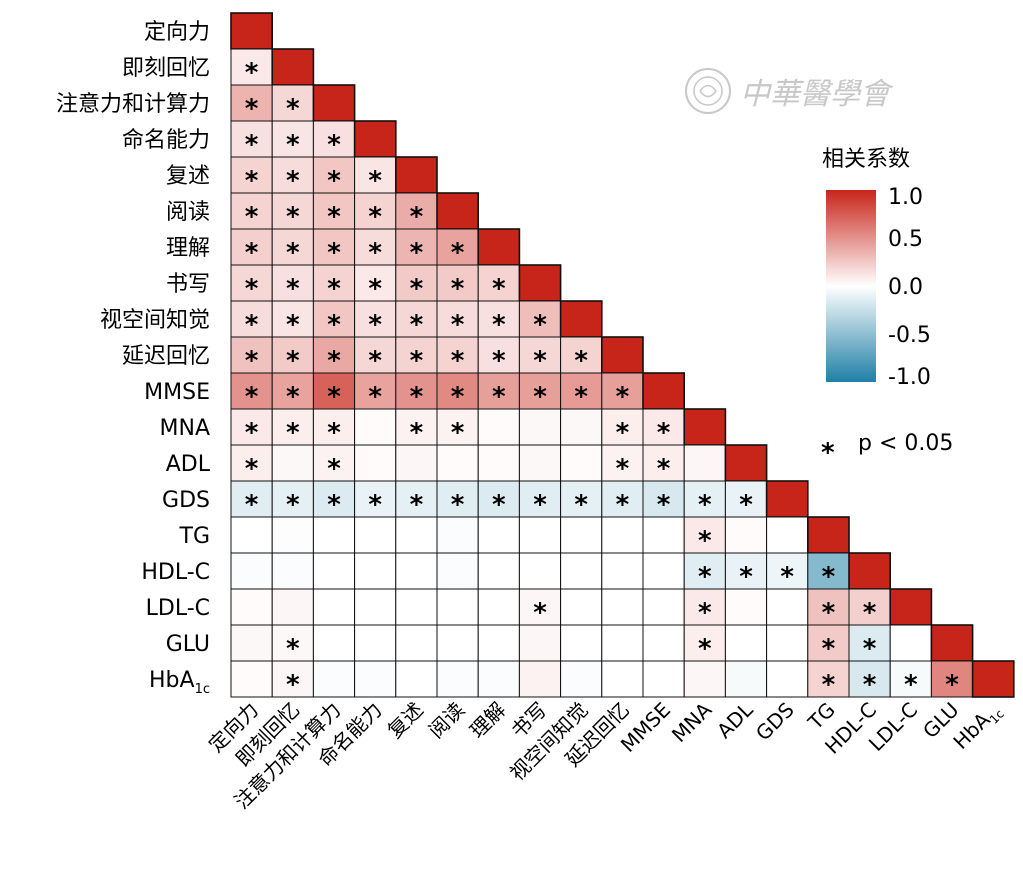 This screenshot has width=1023, height=873. I want to click on row-label: 注意力和计算力, so click(133, 104).